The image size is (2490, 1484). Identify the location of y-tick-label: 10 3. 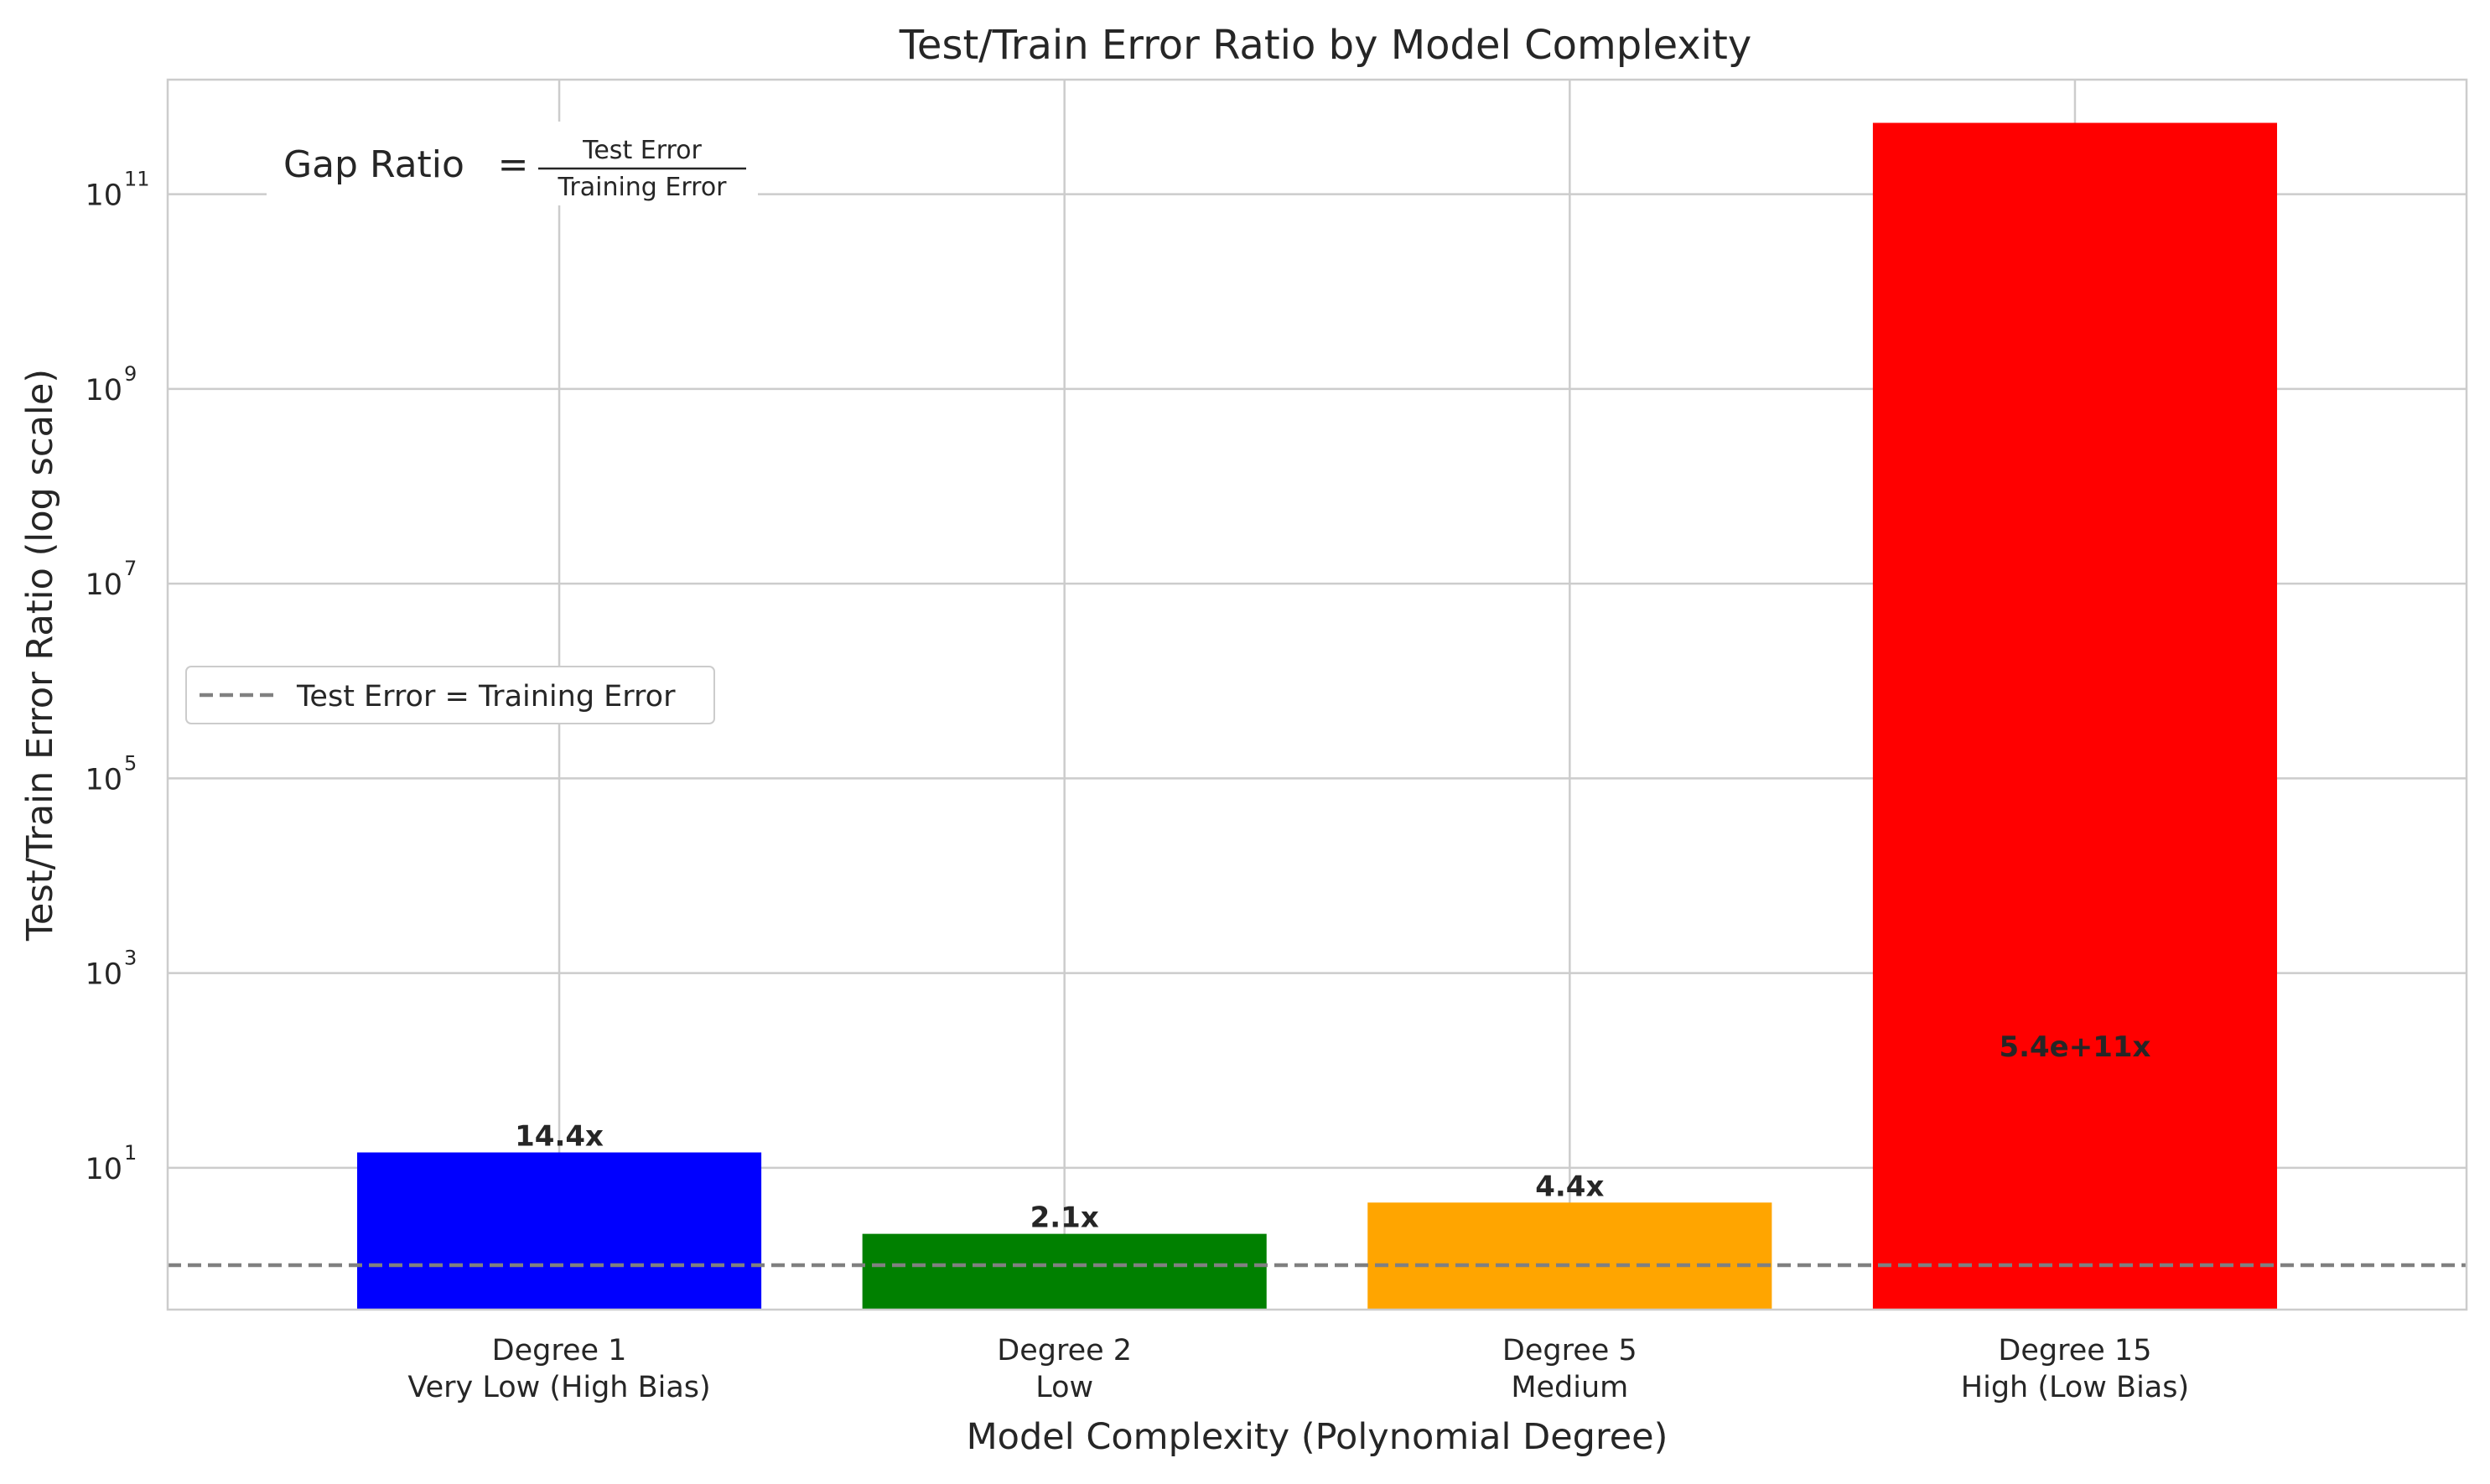
(111, 969).